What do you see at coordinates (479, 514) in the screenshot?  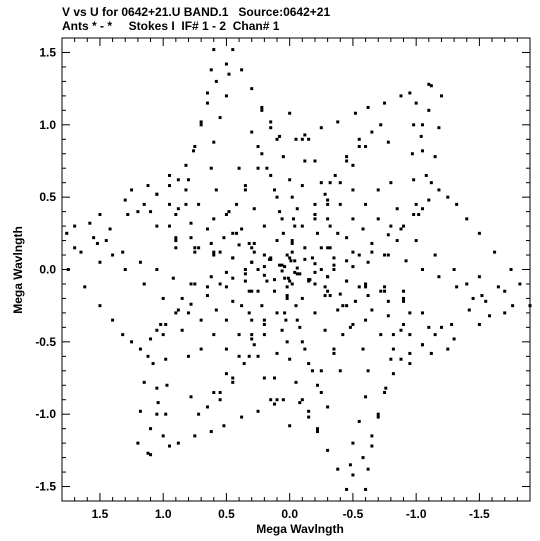 I see `x-tick-label: -1.5` at bounding box center [479, 514].